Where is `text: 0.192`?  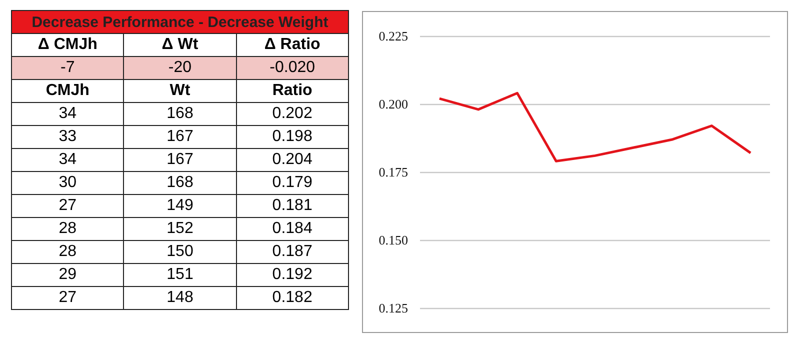
text: 0.192 is located at coordinates (292, 275).